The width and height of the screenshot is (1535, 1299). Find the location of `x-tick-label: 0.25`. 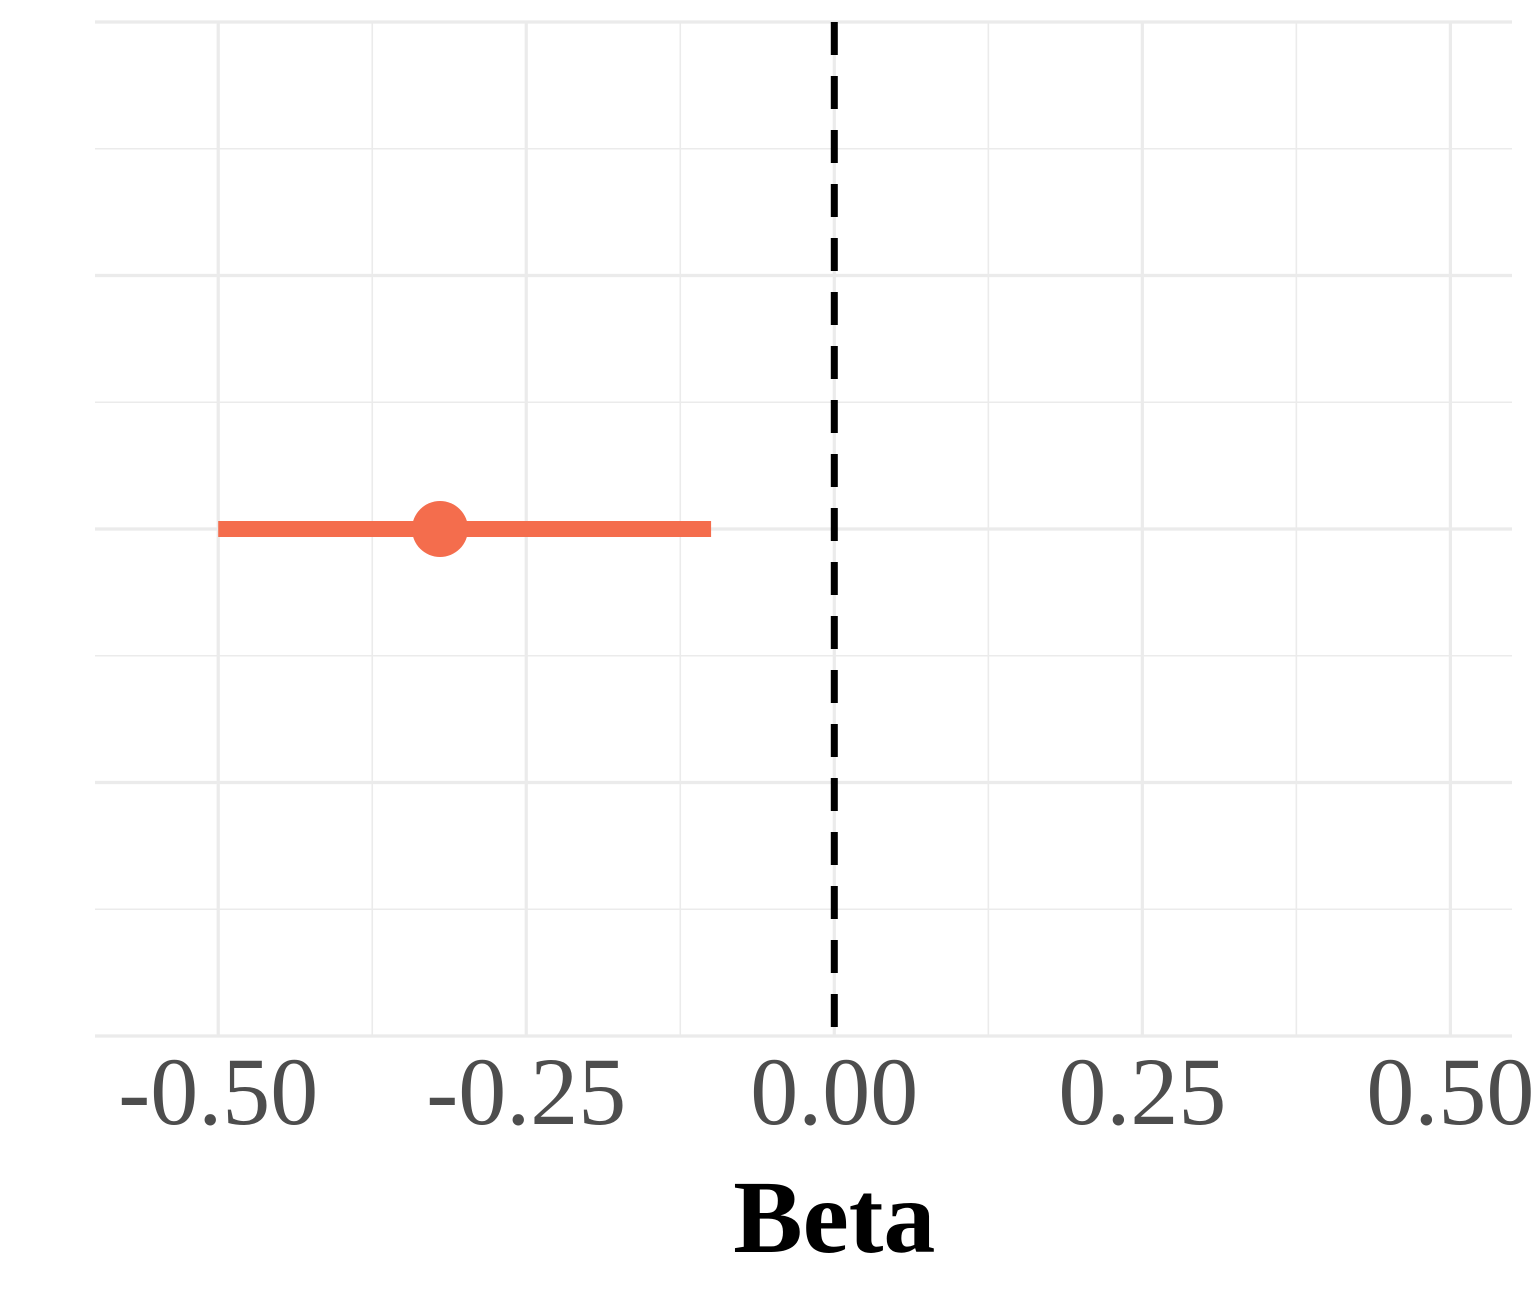

x-tick-label: 0.25 is located at coordinates (1142, 1091).